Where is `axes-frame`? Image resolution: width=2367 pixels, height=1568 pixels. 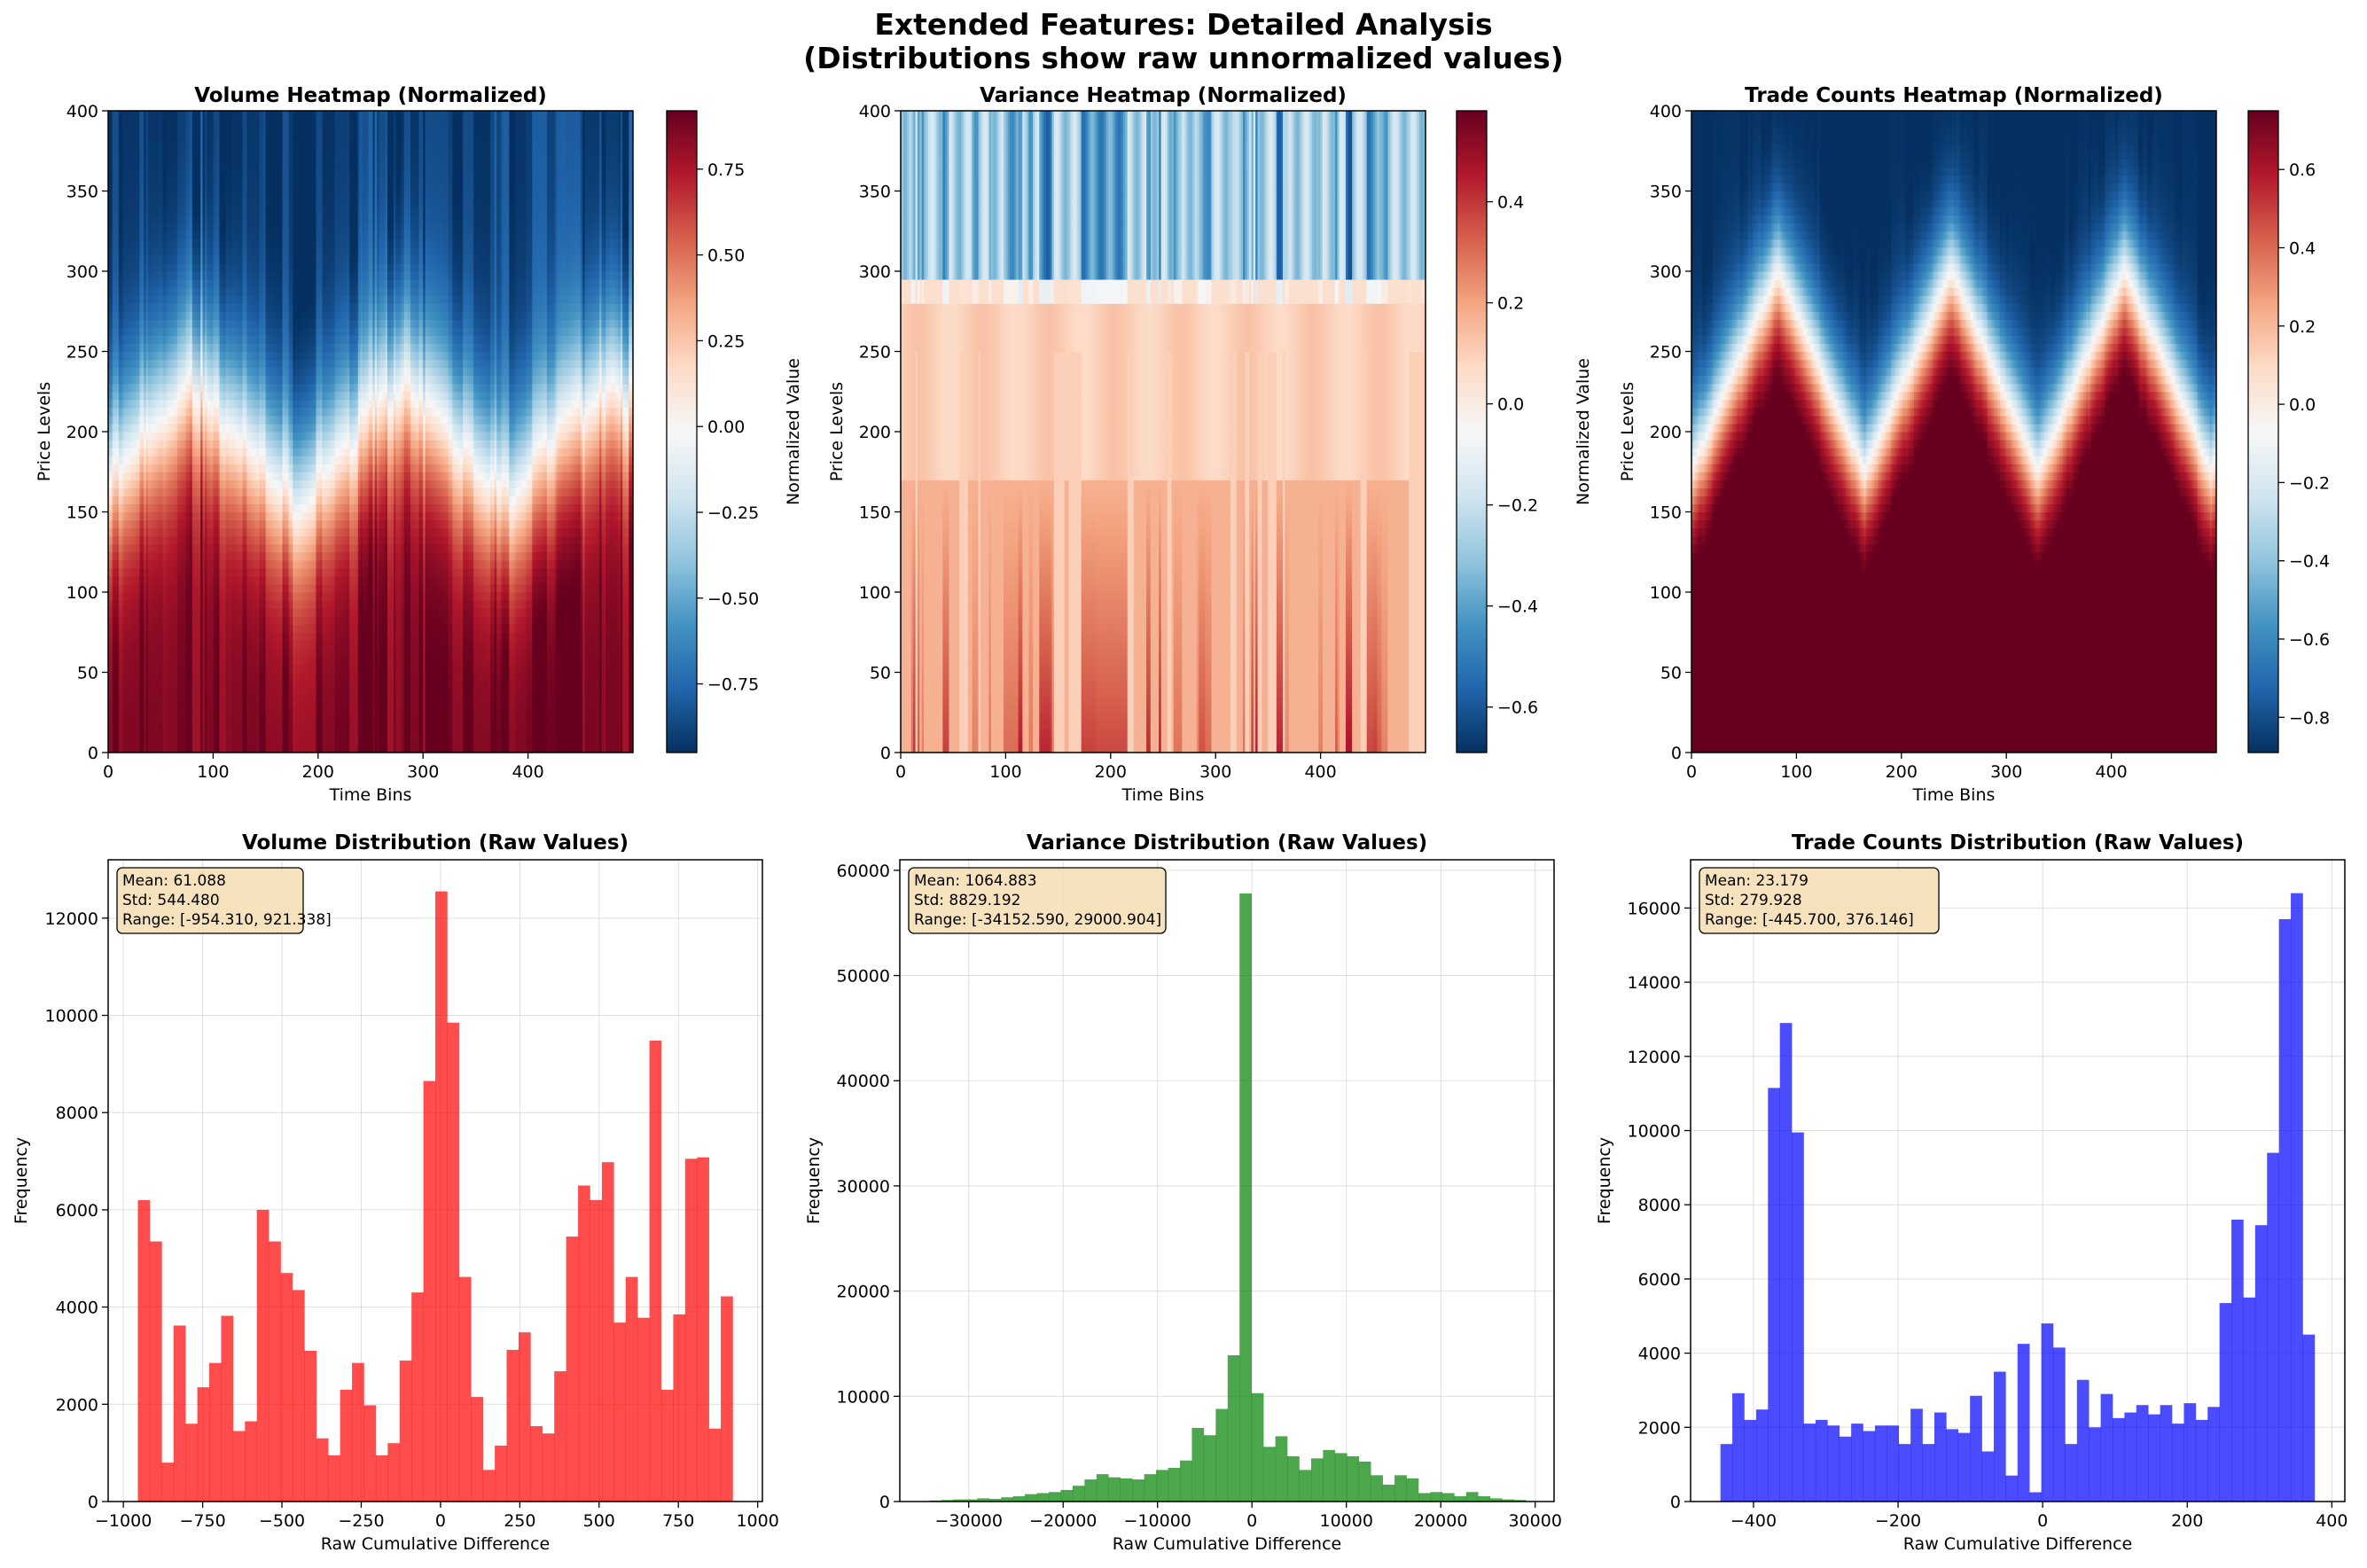 axes-frame is located at coordinates (1227, 1181).